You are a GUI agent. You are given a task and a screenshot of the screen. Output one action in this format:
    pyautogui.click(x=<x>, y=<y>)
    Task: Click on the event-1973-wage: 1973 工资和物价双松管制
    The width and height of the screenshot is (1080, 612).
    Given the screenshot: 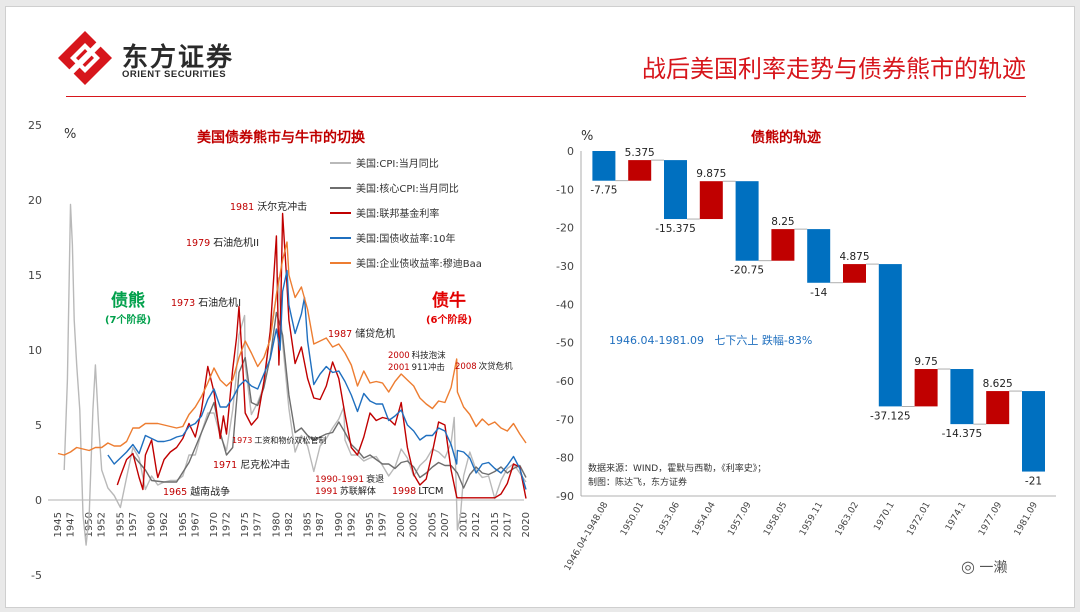 What is the action you would take?
    pyautogui.click(x=279, y=440)
    